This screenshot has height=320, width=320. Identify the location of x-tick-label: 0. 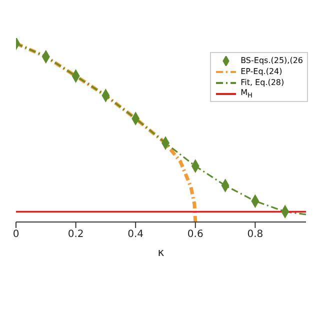
(16, 234).